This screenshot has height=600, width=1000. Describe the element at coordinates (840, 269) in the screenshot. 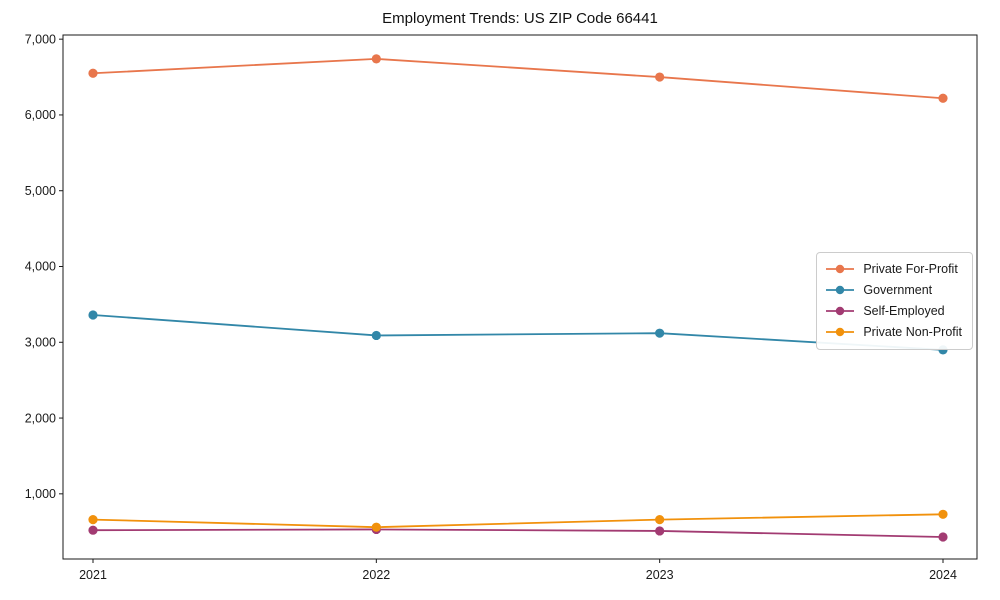

I see `legend-marker-private-for-profit` at that location.